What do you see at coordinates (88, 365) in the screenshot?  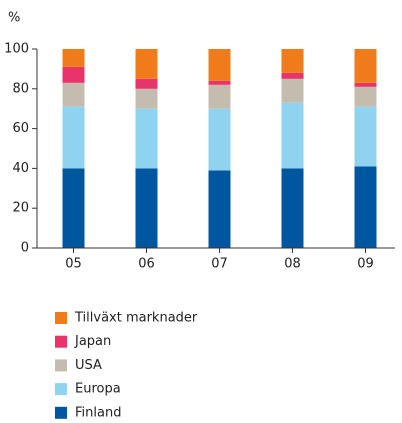 I see `legend-label: USA` at bounding box center [88, 365].